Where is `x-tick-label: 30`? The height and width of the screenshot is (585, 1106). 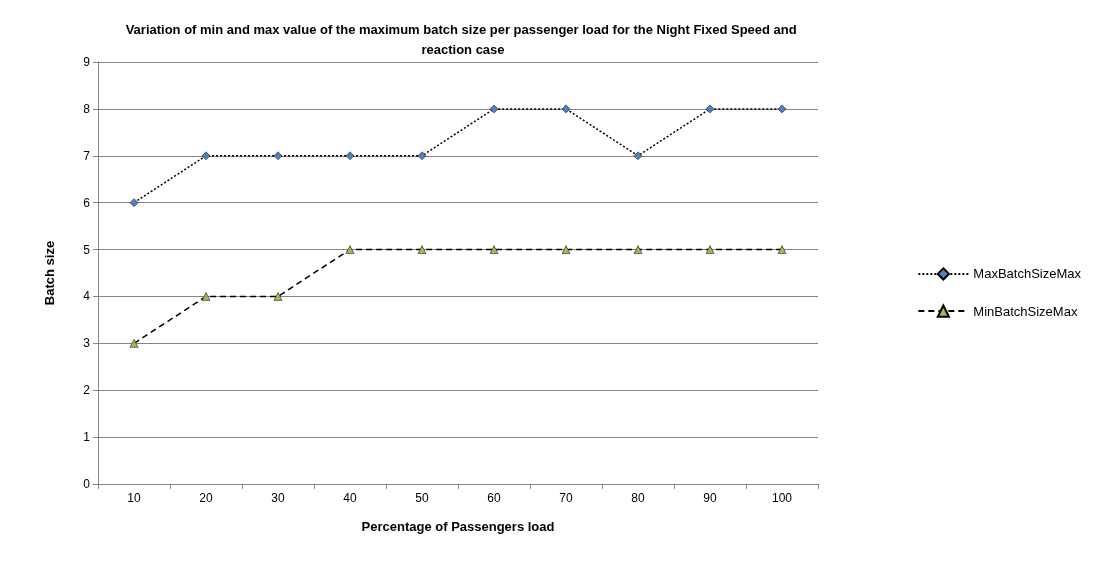
x-tick-label: 30 is located at coordinates (278, 498).